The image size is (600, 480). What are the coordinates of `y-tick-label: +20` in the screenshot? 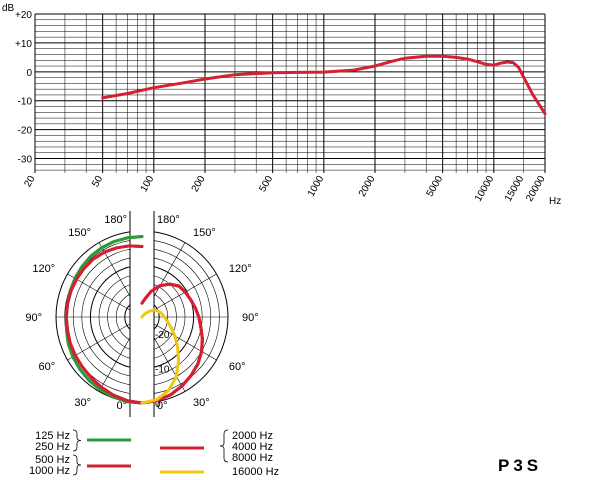 It's located at (23, 15).